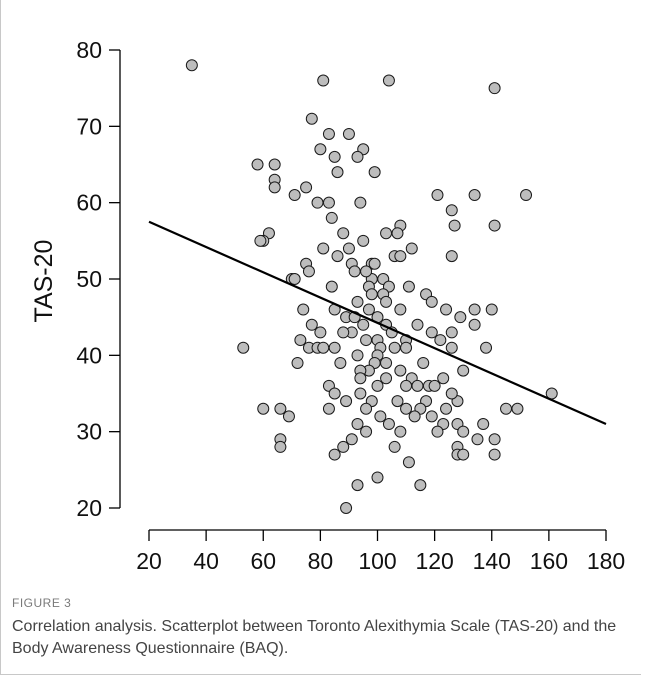 The height and width of the screenshot is (684, 647). What do you see at coordinates (89, 203) in the screenshot?
I see `y-tick-label: 60` at bounding box center [89, 203].